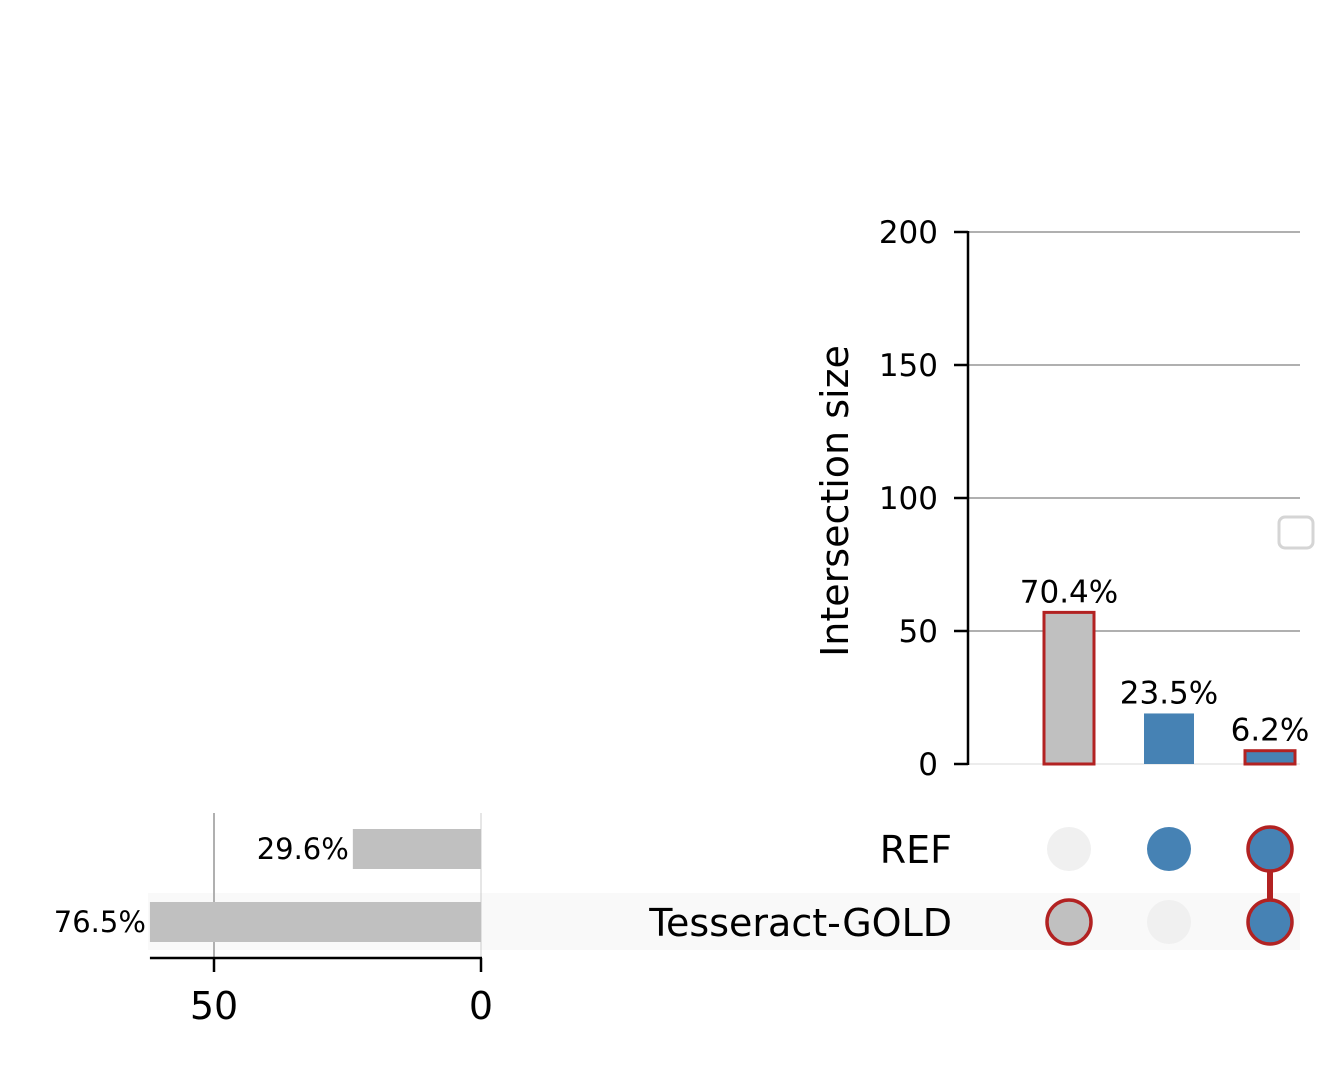 This screenshot has height=1066, width=1333. What do you see at coordinates (908, 233) in the screenshot?
I see `y-tick-label: 200` at bounding box center [908, 233].